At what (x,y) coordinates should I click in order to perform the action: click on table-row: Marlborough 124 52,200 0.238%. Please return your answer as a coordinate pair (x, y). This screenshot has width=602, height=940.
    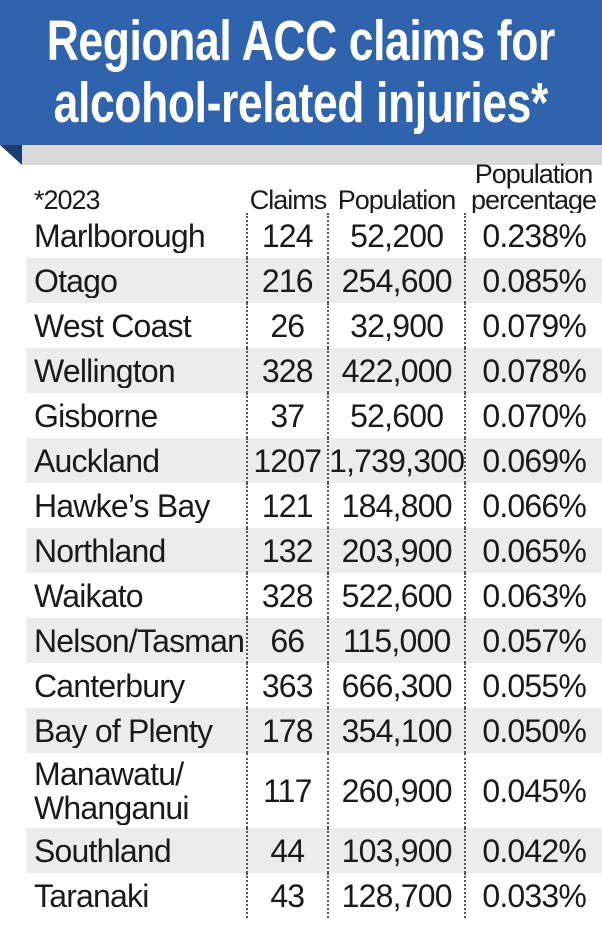
    Looking at the image, I should click on (314, 235).